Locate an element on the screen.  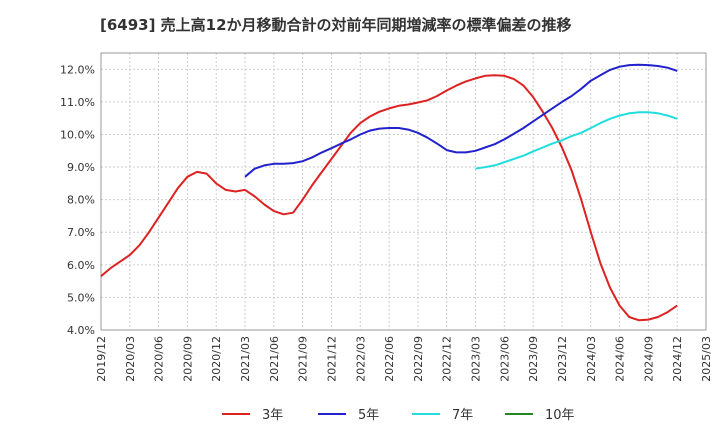
x-tick-label: 2020/12 is located at coordinates (216, 359).